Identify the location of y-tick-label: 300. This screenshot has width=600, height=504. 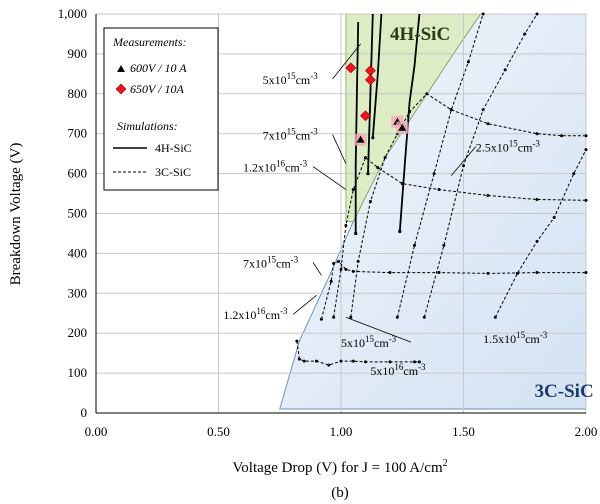
(78, 292).